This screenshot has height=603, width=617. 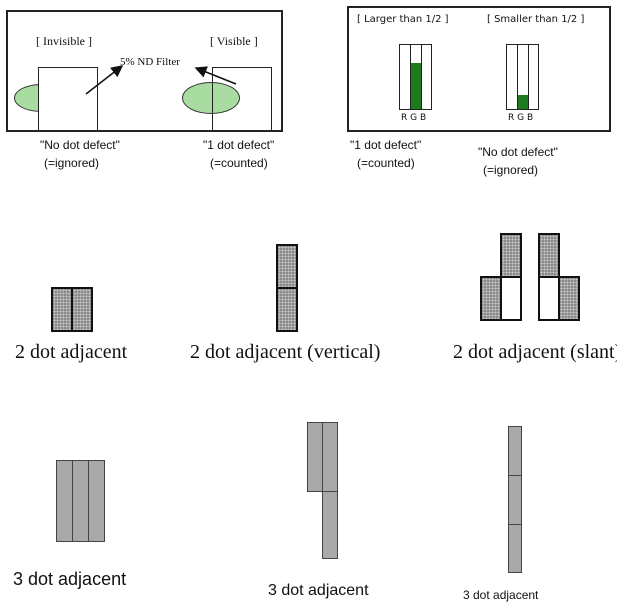 What do you see at coordinates (535, 352) in the screenshot?
I see `label-2-dot-adjacent-slant: 2 dot adjacent (slant)` at bounding box center [535, 352].